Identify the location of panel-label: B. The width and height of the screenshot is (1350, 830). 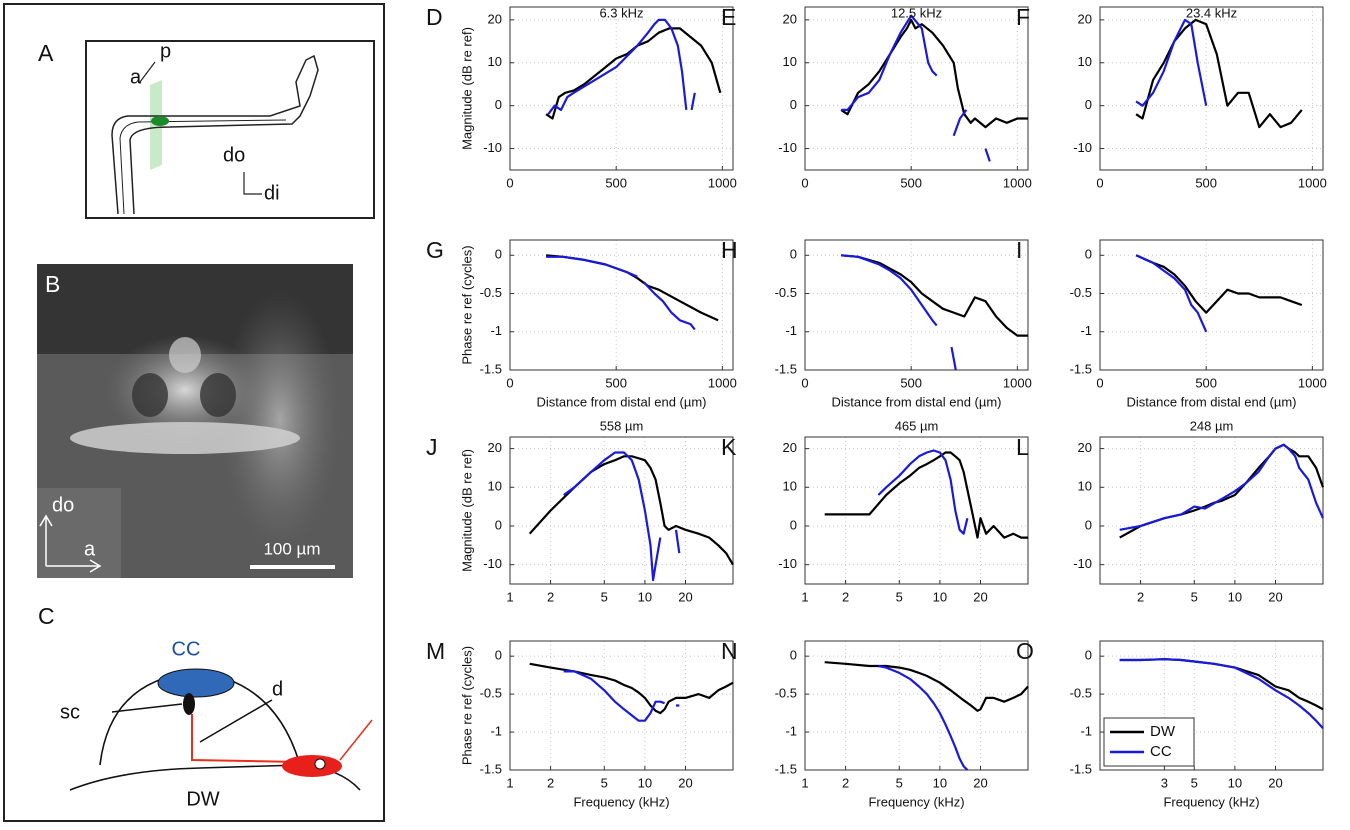
(52, 284).